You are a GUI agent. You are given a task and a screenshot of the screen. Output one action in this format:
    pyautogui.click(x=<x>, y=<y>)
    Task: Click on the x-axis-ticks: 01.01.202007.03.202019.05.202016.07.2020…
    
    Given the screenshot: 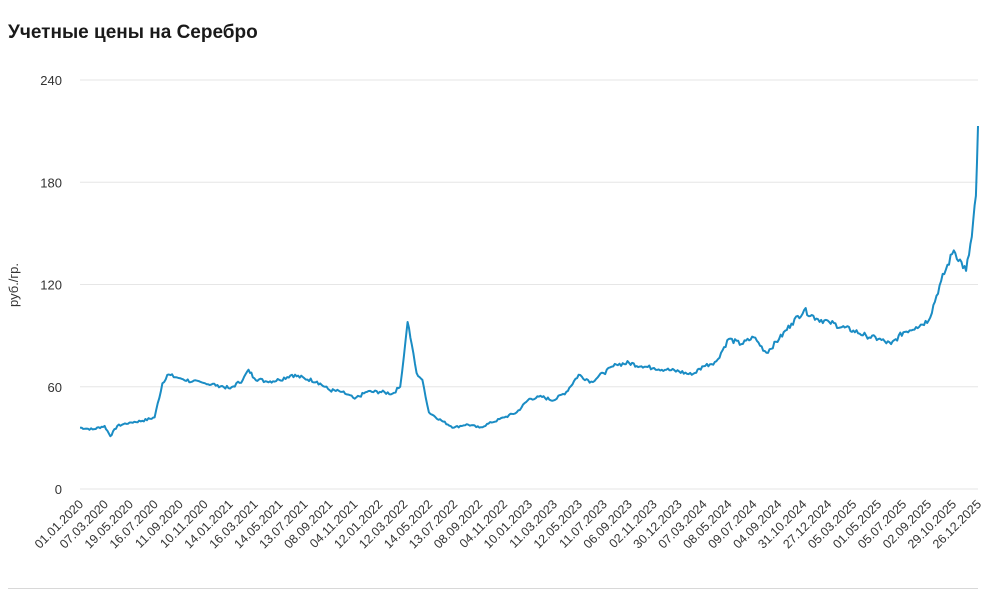 What is the action you would take?
    pyautogui.click(x=508, y=524)
    